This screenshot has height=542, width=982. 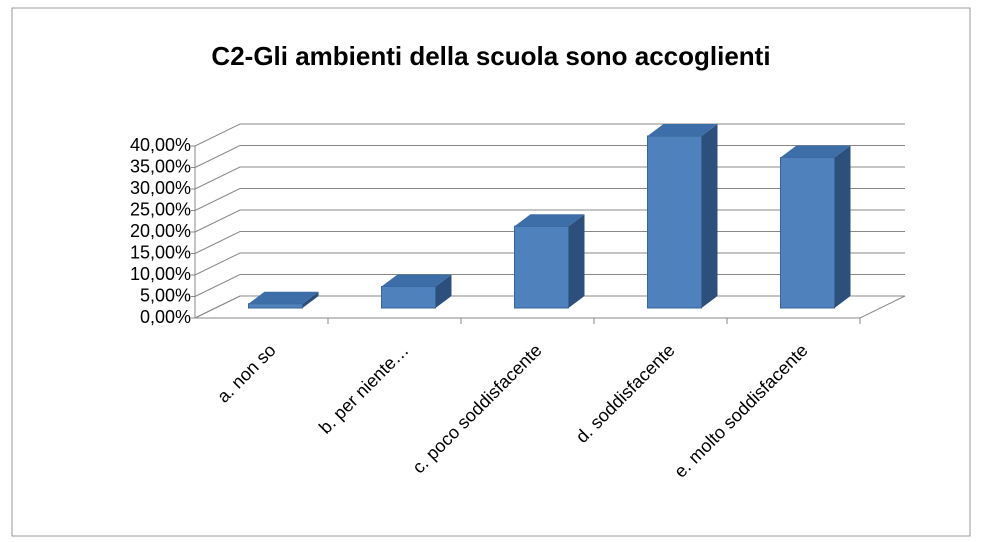 What do you see at coordinates (160, 274) in the screenshot?
I see `y-tick-label: 10,00%` at bounding box center [160, 274].